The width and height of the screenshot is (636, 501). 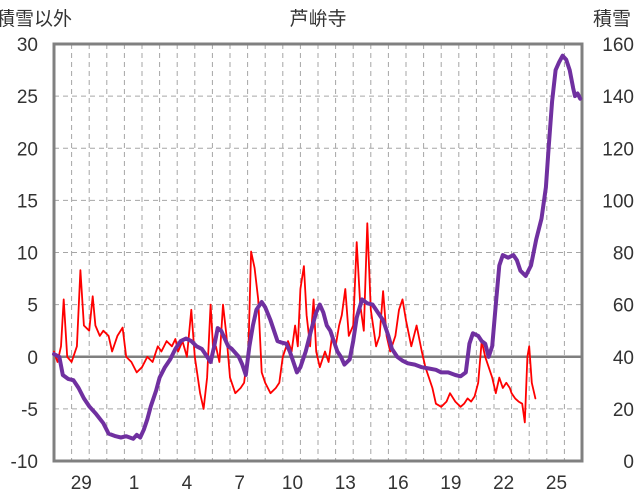 What do you see at coordinates (618, 201) in the screenshot?
I see `right-tick-label: 100` at bounding box center [618, 201].